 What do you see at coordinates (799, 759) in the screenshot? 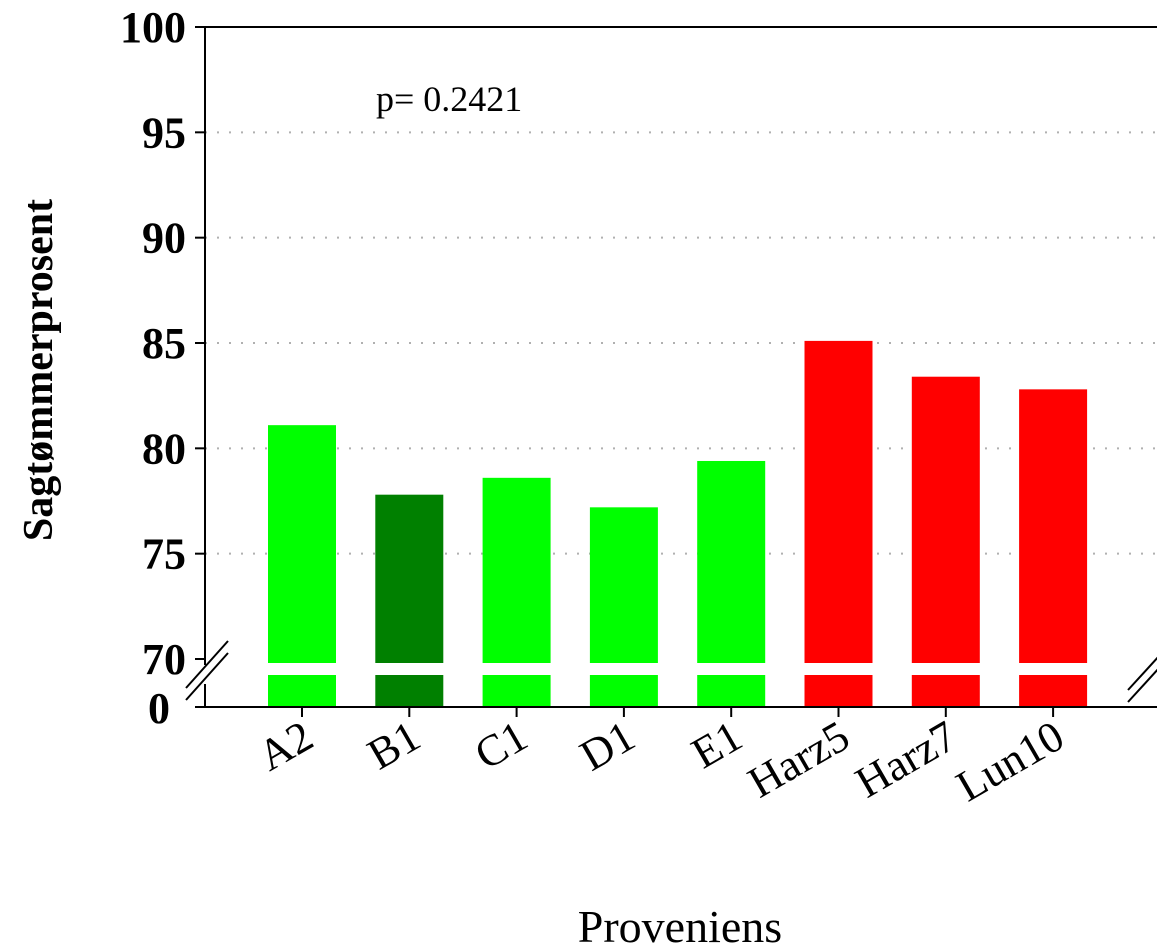
I see `x-tick-label-Harz5: Harz5` at bounding box center [799, 759].